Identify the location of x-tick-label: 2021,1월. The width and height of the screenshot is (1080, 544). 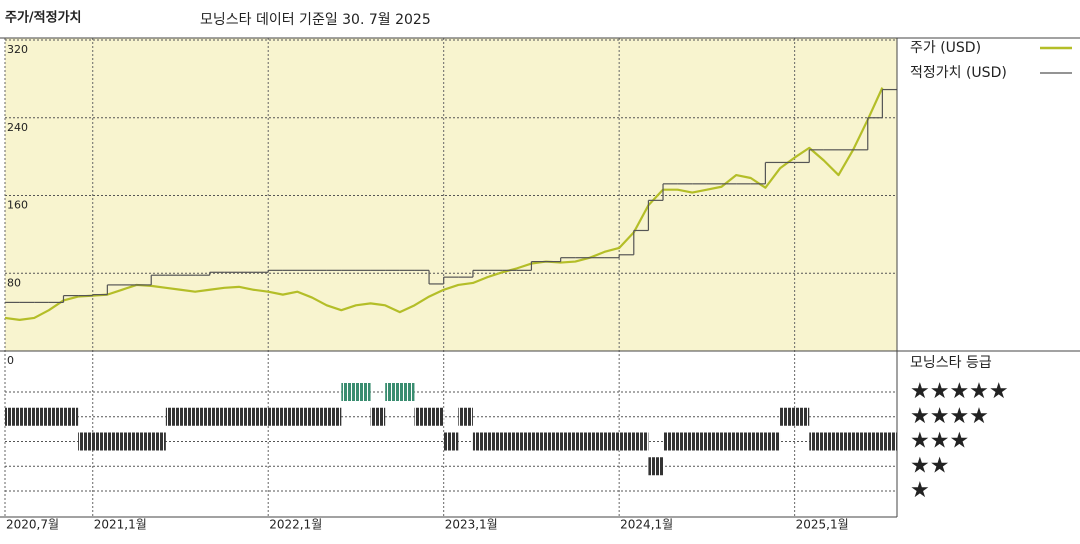
(120, 525).